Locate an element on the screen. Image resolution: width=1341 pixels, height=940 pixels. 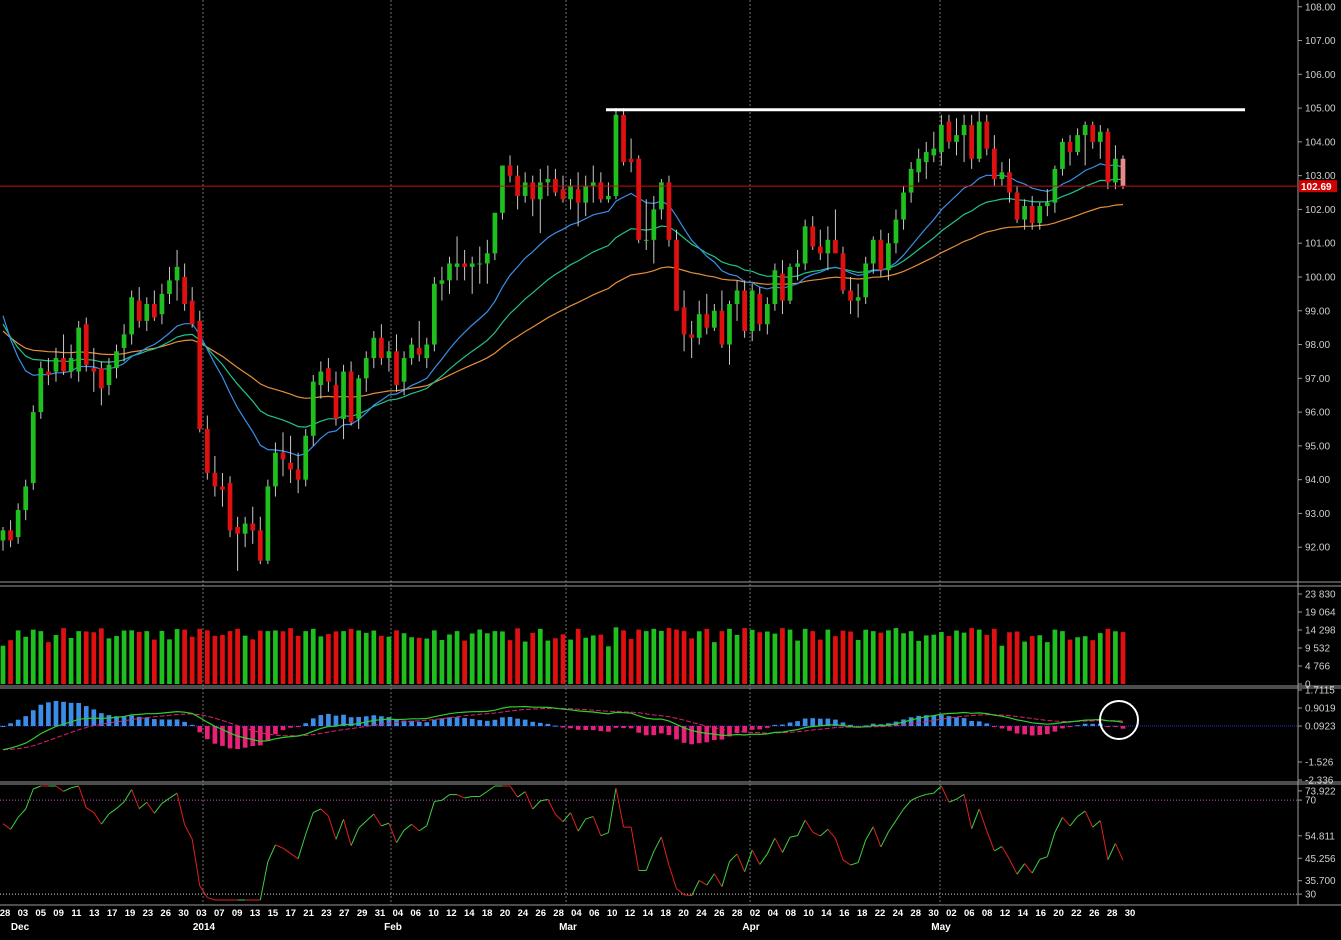
volume-tick-label: 23 830 is located at coordinates (1320, 595).